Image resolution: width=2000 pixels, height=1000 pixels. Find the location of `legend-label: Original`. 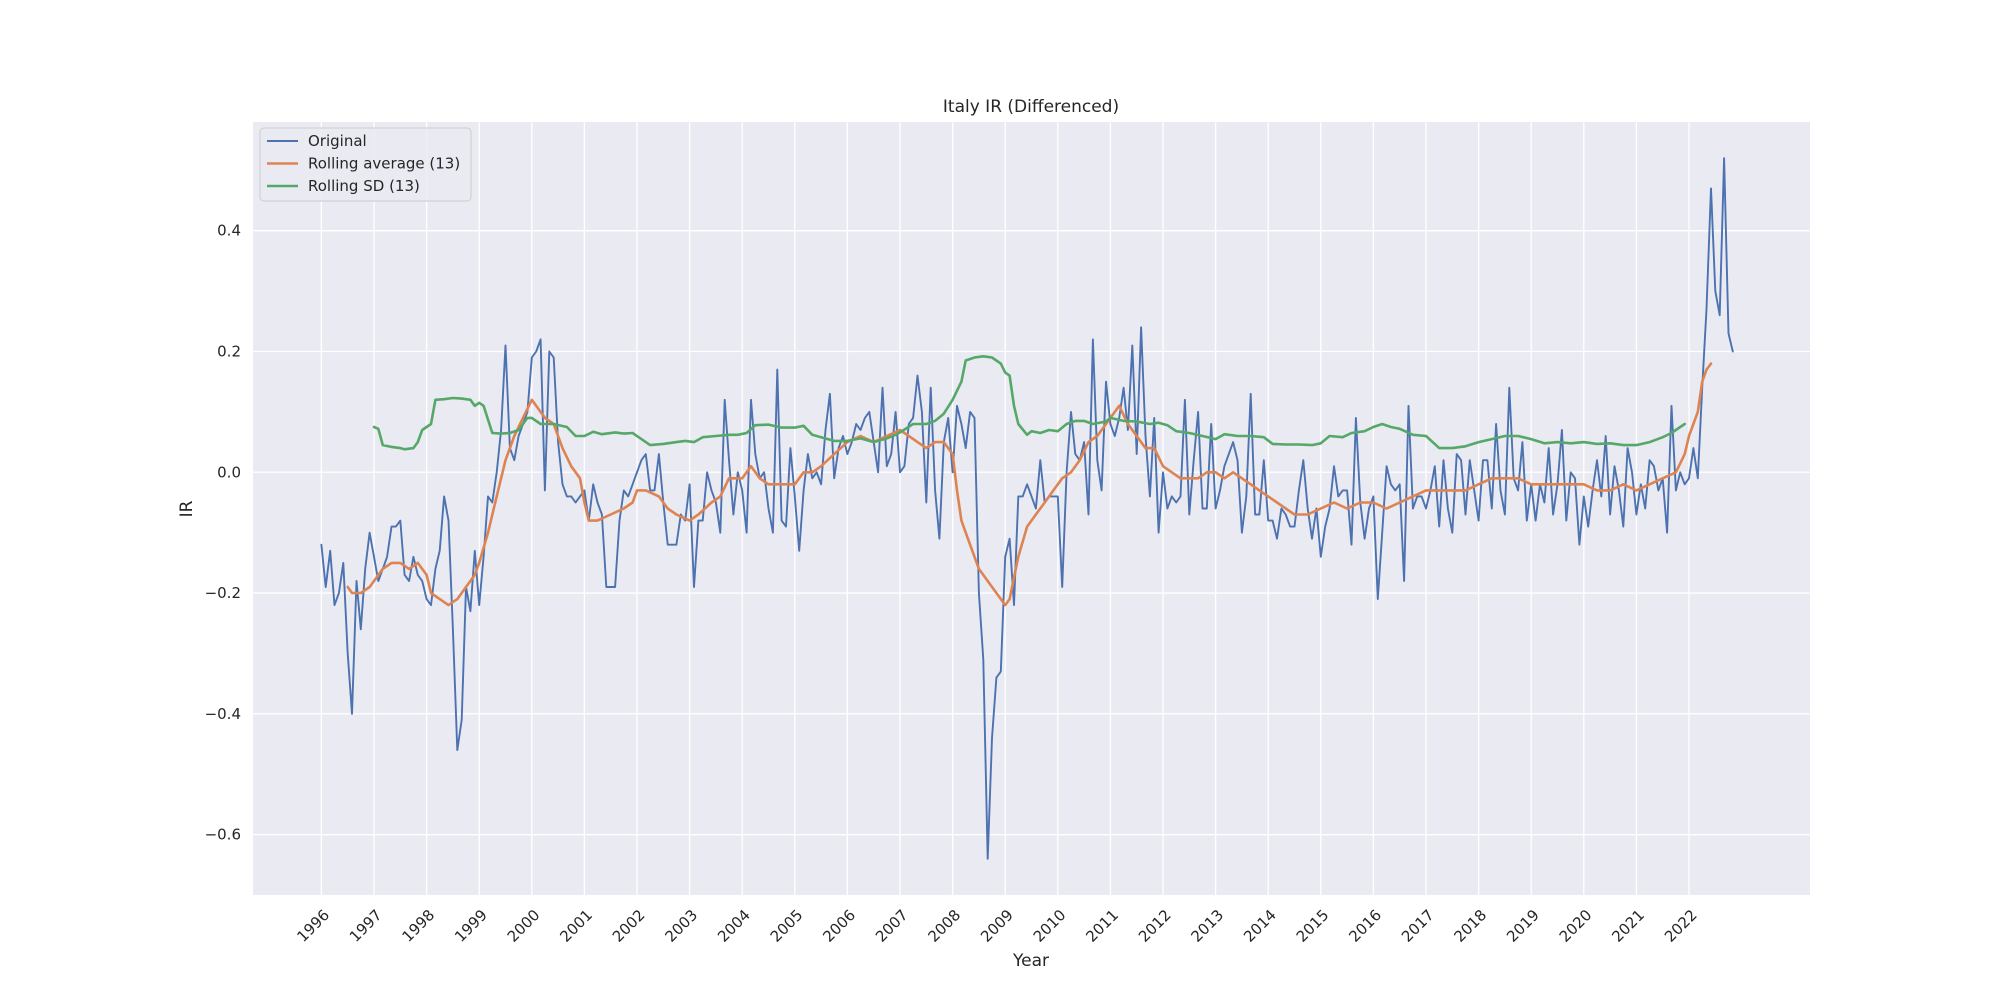

legend-label: Original is located at coordinates (337, 141).